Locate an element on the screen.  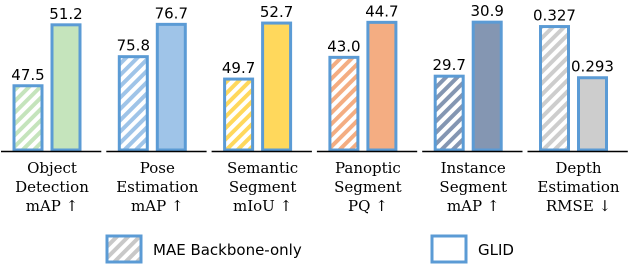
group-label: Object is located at coordinates (52, 168).